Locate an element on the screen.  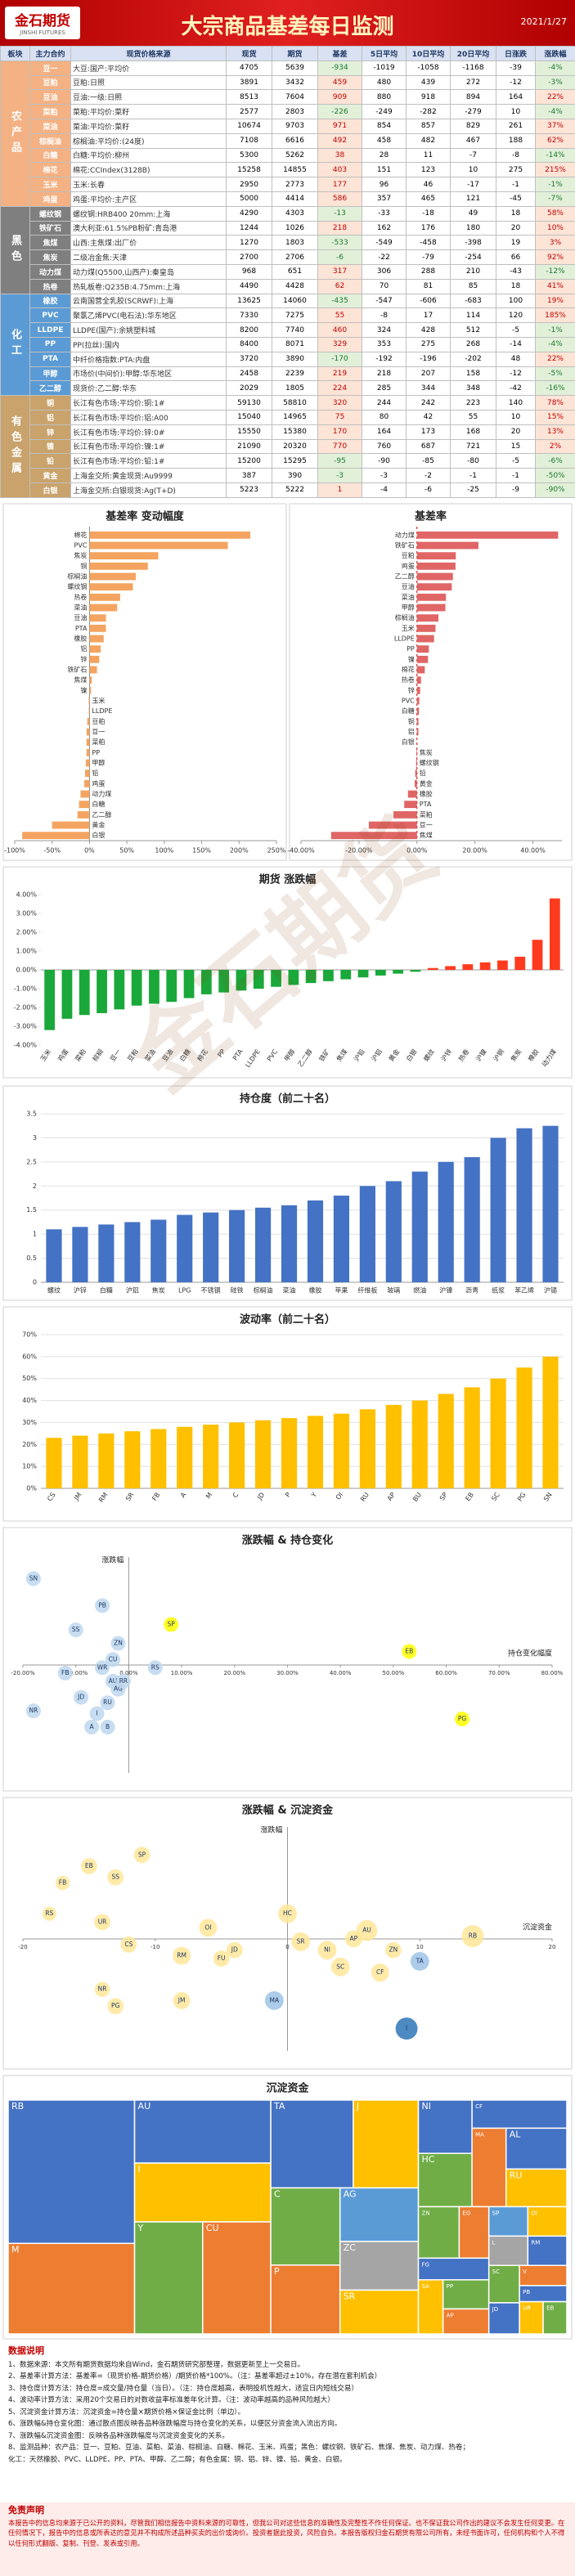
bubble-label: SP is located at coordinates (142, 1854).